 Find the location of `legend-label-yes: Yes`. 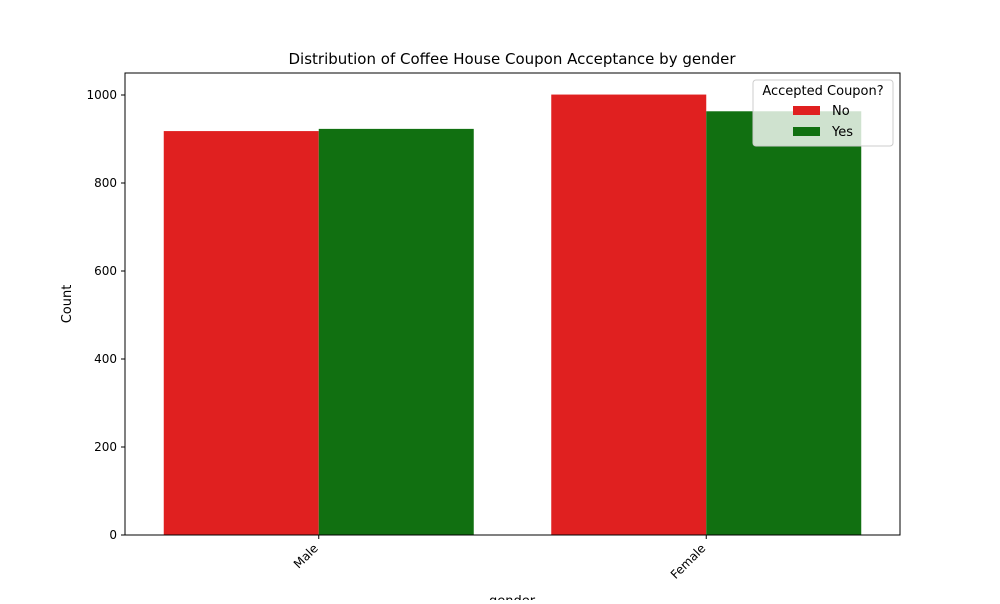

legend-label-yes: Yes is located at coordinates (842, 132).